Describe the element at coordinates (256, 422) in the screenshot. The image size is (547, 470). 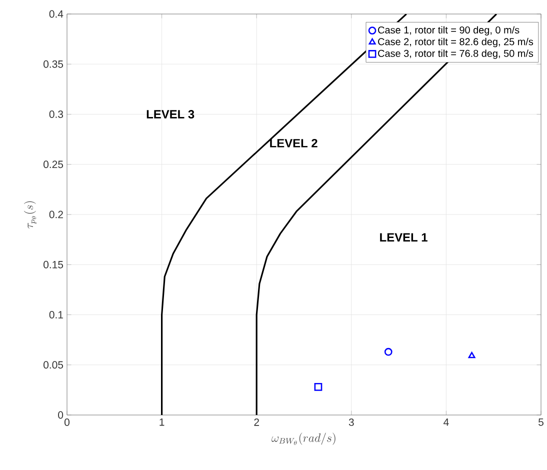
I see `x-tick-label: 2` at that location.